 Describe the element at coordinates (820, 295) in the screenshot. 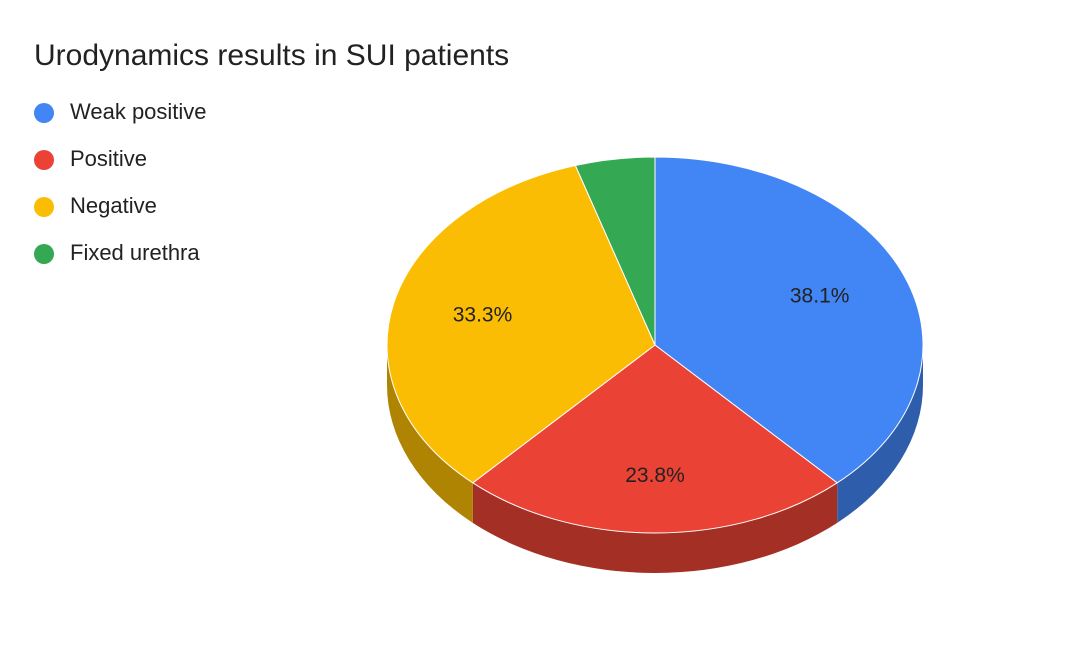

I see `data-label: 38.1%` at that location.